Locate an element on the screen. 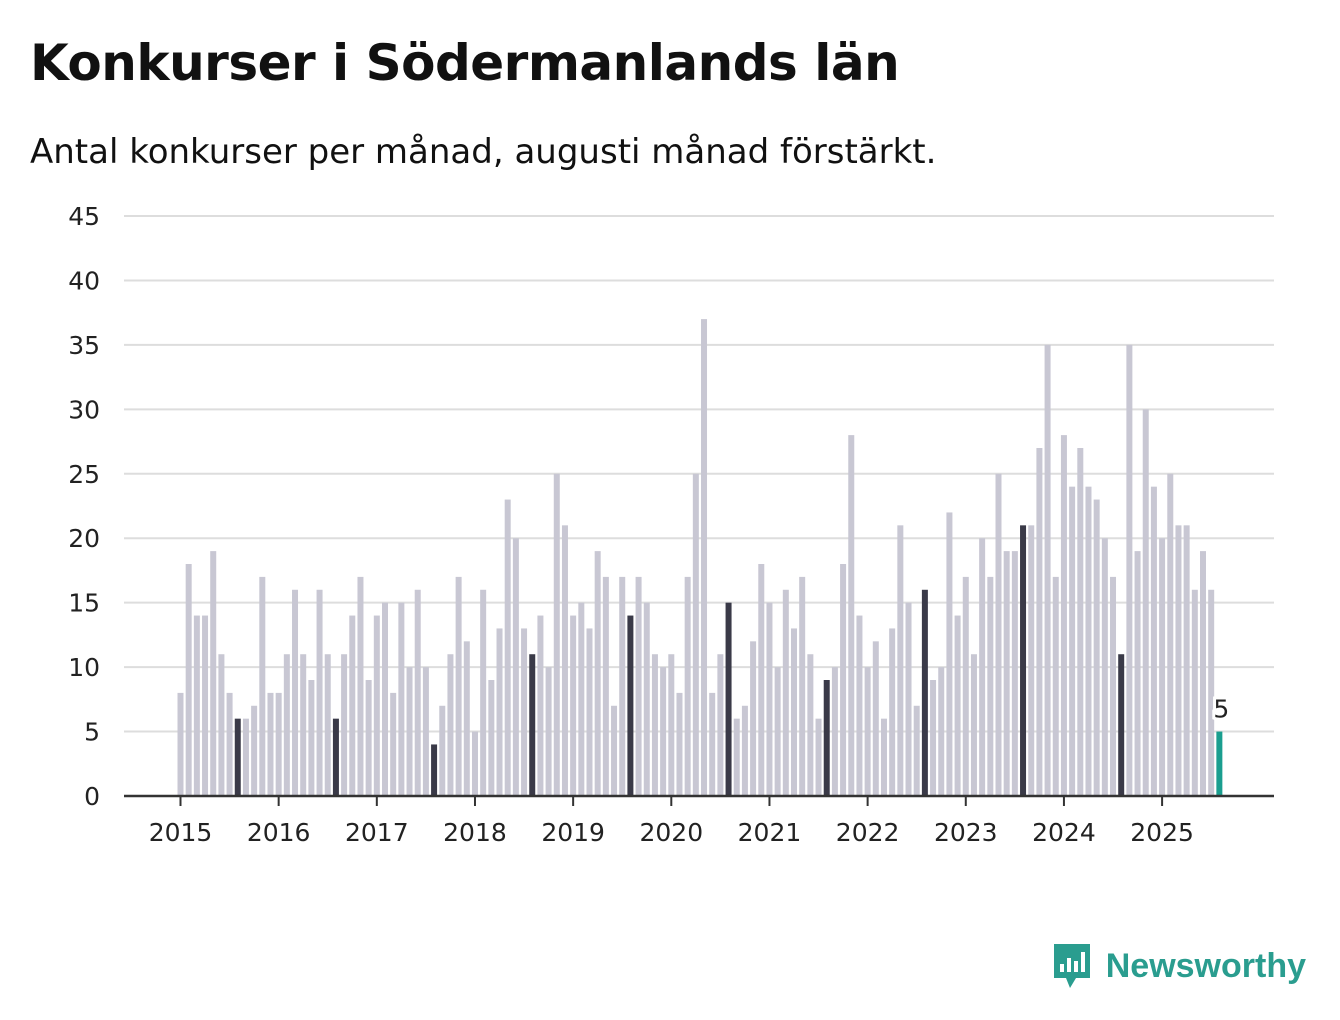 Image resolution: width=1340 pixels, height=1020 pixels. y-tick-label: 10 is located at coordinates (84, 667).